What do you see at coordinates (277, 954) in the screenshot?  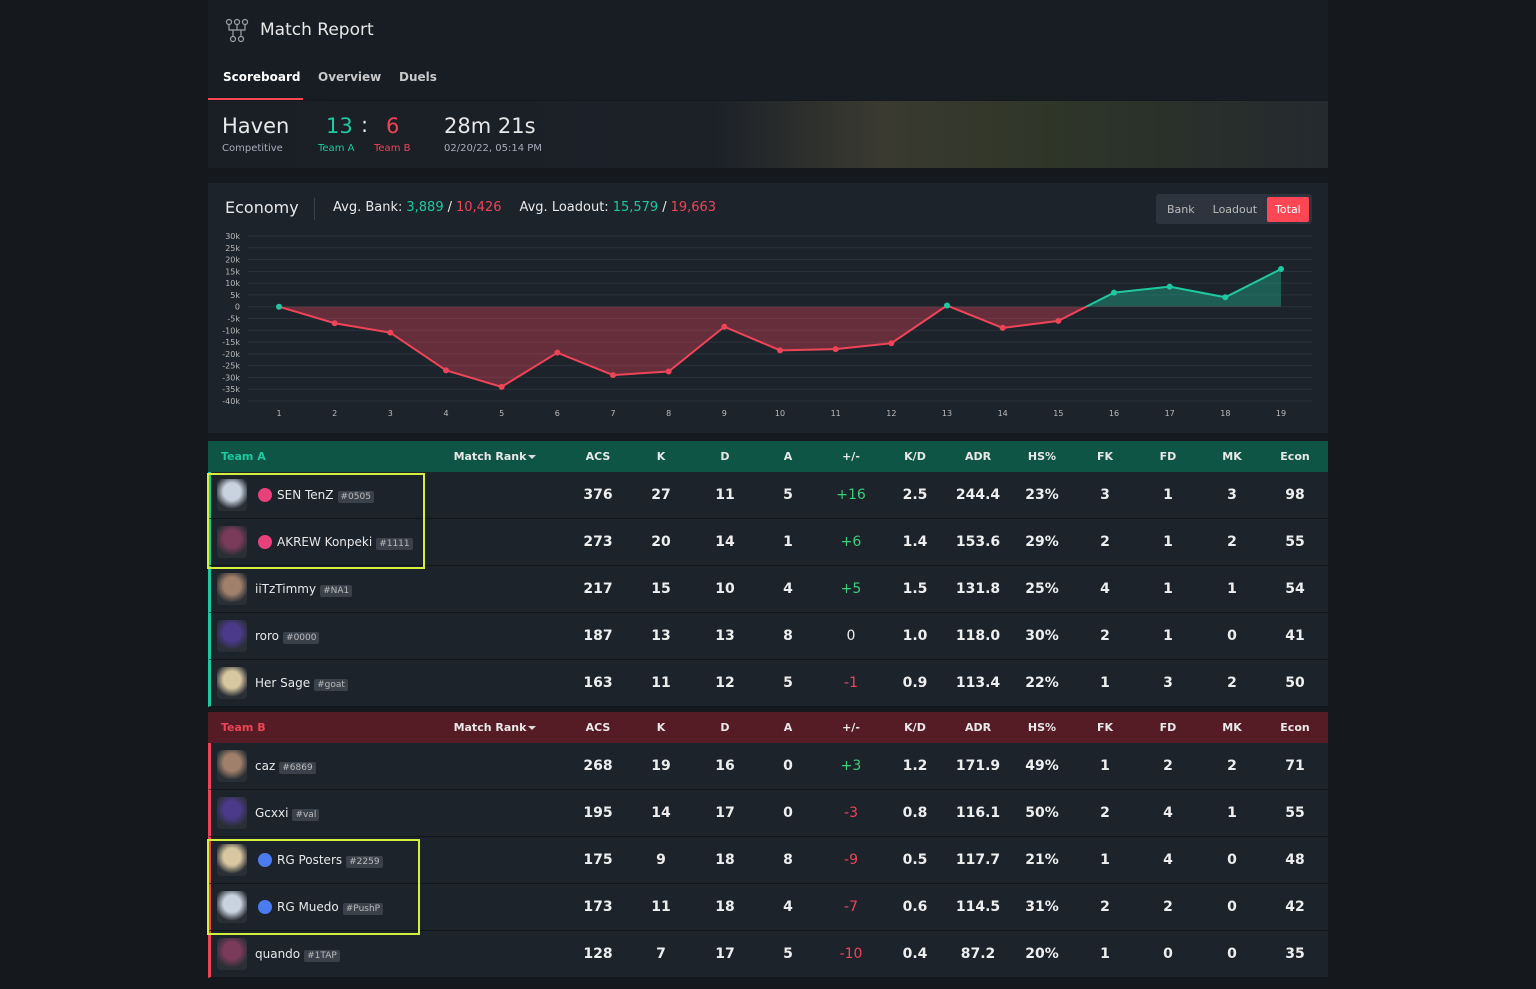 I see `player-name: quando` at bounding box center [277, 954].